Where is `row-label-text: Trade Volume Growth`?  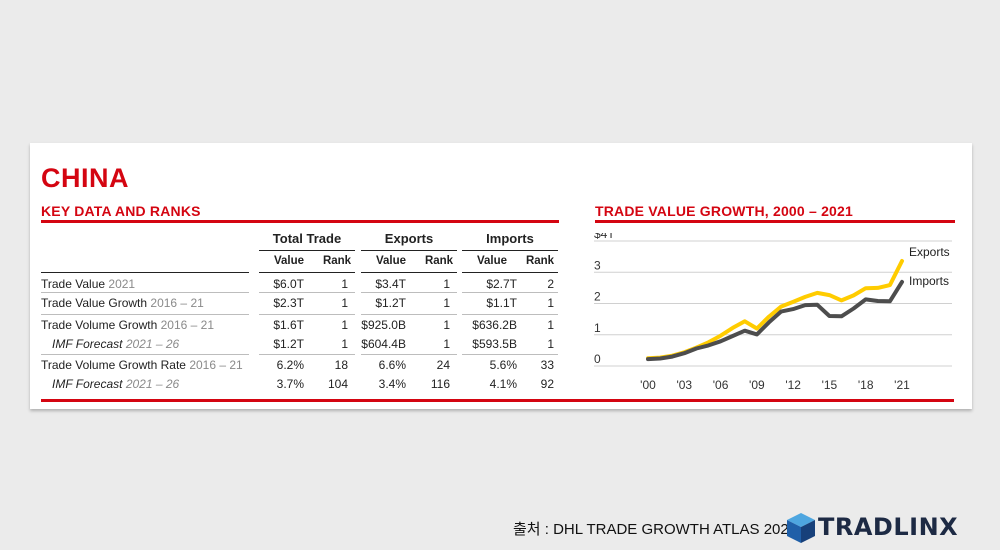
row-label-text: Trade Volume Growth is located at coordinates (99, 325).